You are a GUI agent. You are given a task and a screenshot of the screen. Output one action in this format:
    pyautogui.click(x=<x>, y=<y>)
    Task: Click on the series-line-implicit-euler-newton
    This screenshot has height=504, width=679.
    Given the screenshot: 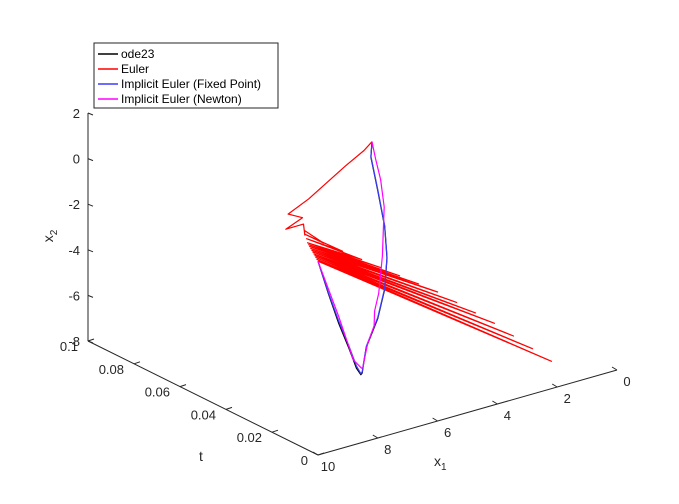 What is the action you would take?
    pyautogui.click(x=351, y=255)
    